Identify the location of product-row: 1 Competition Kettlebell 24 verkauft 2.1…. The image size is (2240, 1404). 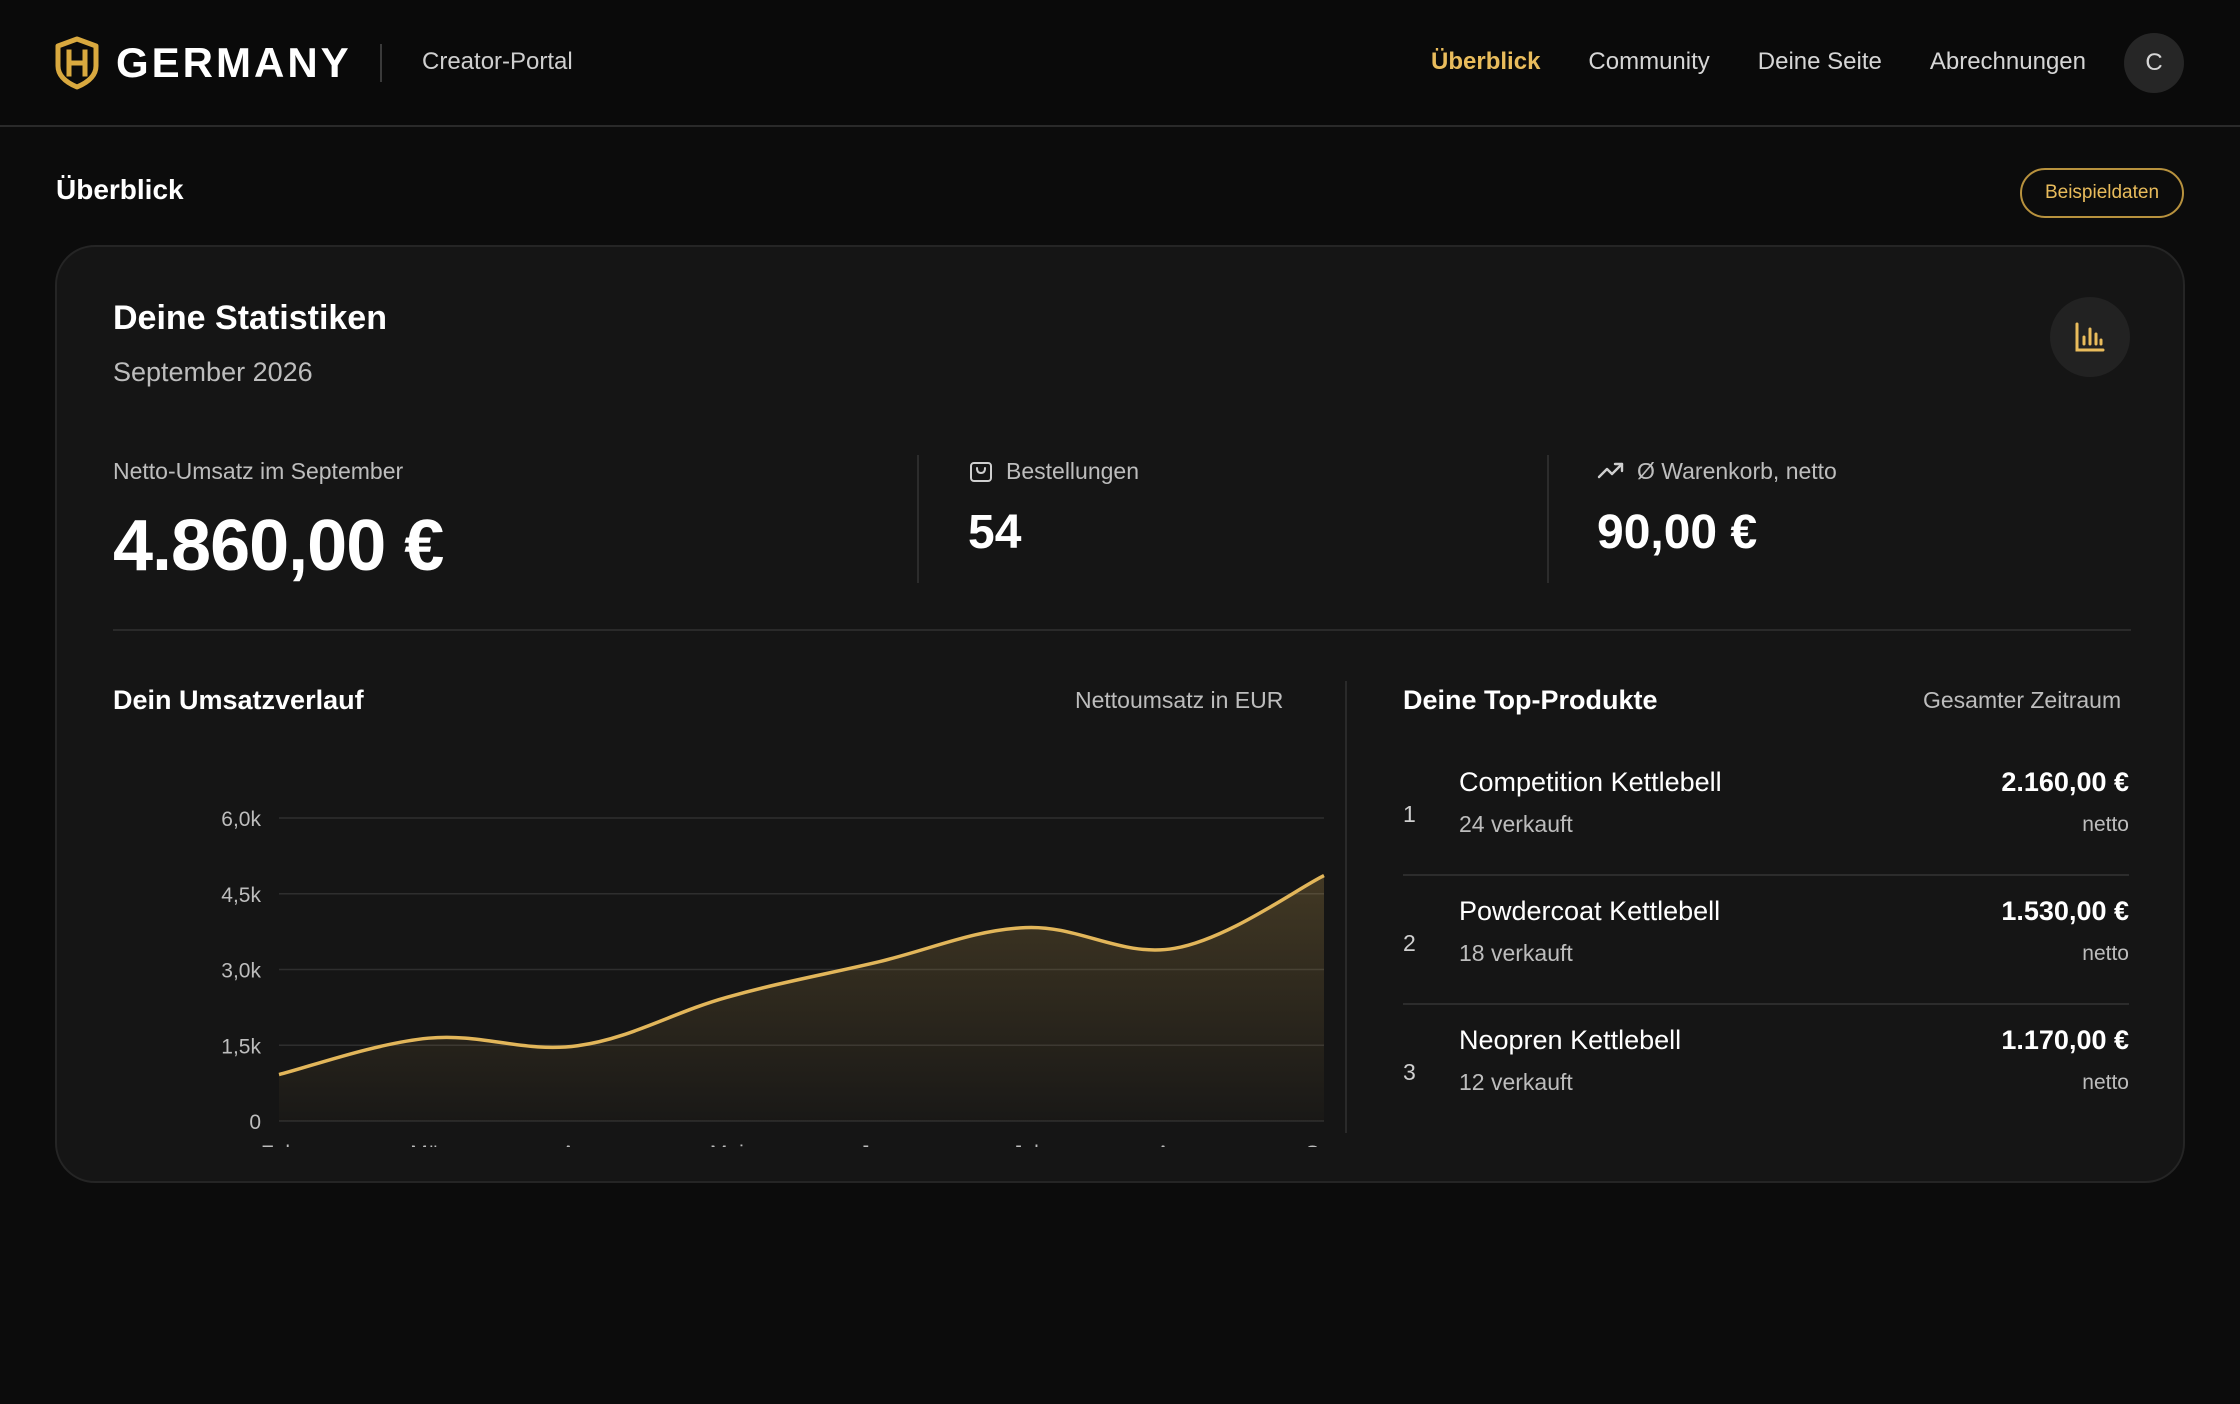
(1766, 811).